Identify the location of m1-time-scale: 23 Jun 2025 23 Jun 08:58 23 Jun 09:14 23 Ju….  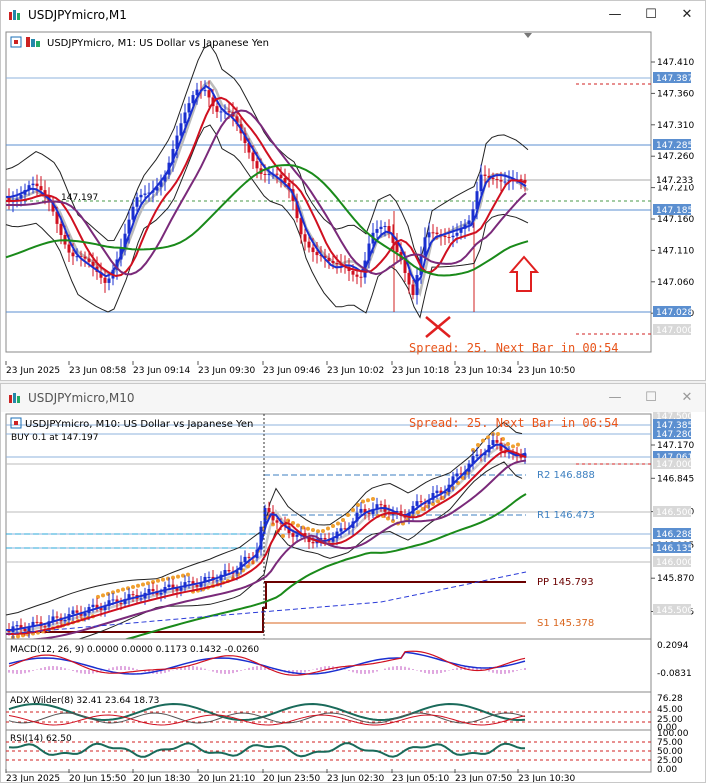
(290, 368).